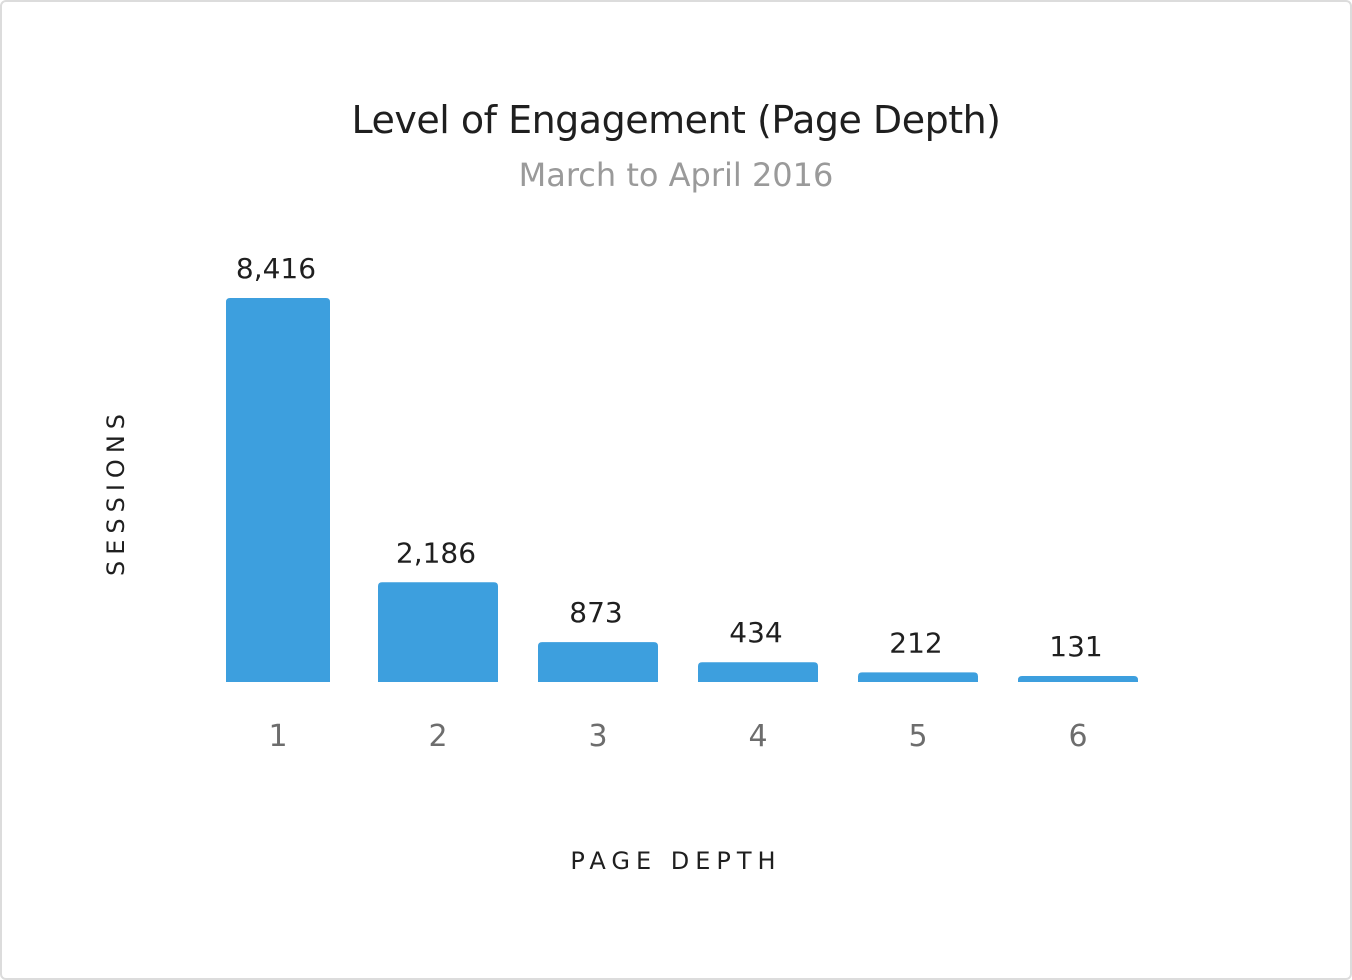 The width and height of the screenshot is (1352, 980). I want to click on x-axis-label: PAGE DEPTH, so click(676, 861).